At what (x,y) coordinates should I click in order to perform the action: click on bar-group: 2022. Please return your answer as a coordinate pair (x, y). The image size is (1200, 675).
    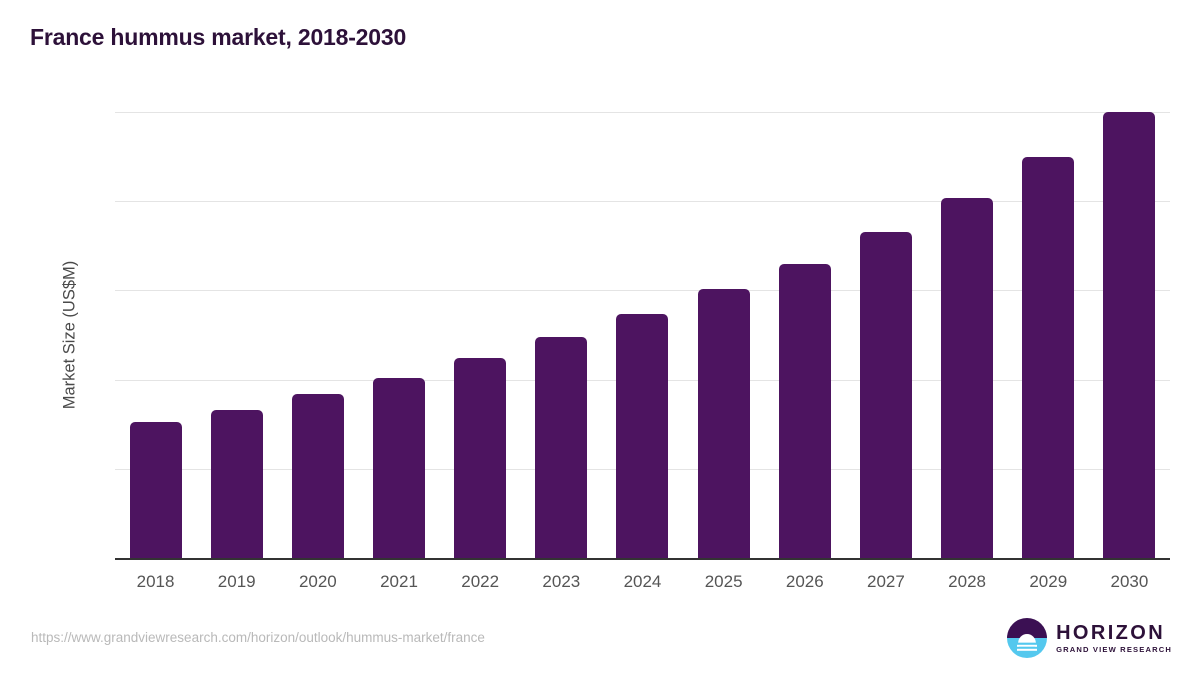
    Looking at the image, I should click on (480, 351).